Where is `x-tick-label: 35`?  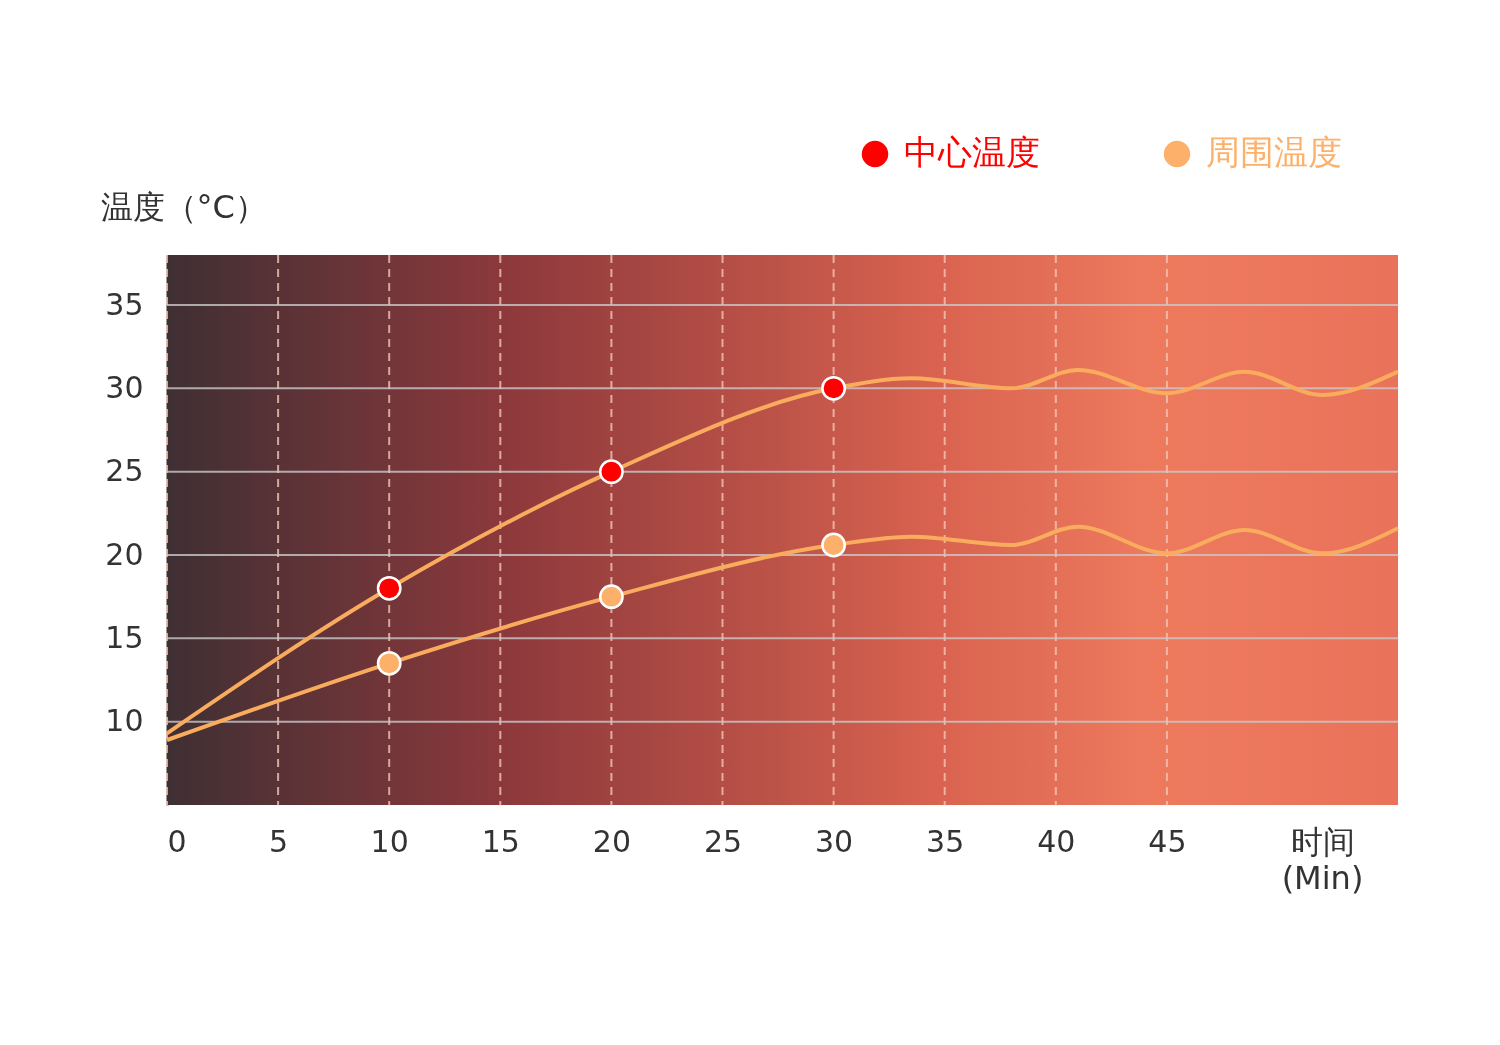
x-tick-label: 35 is located at coordinates (945, 841).